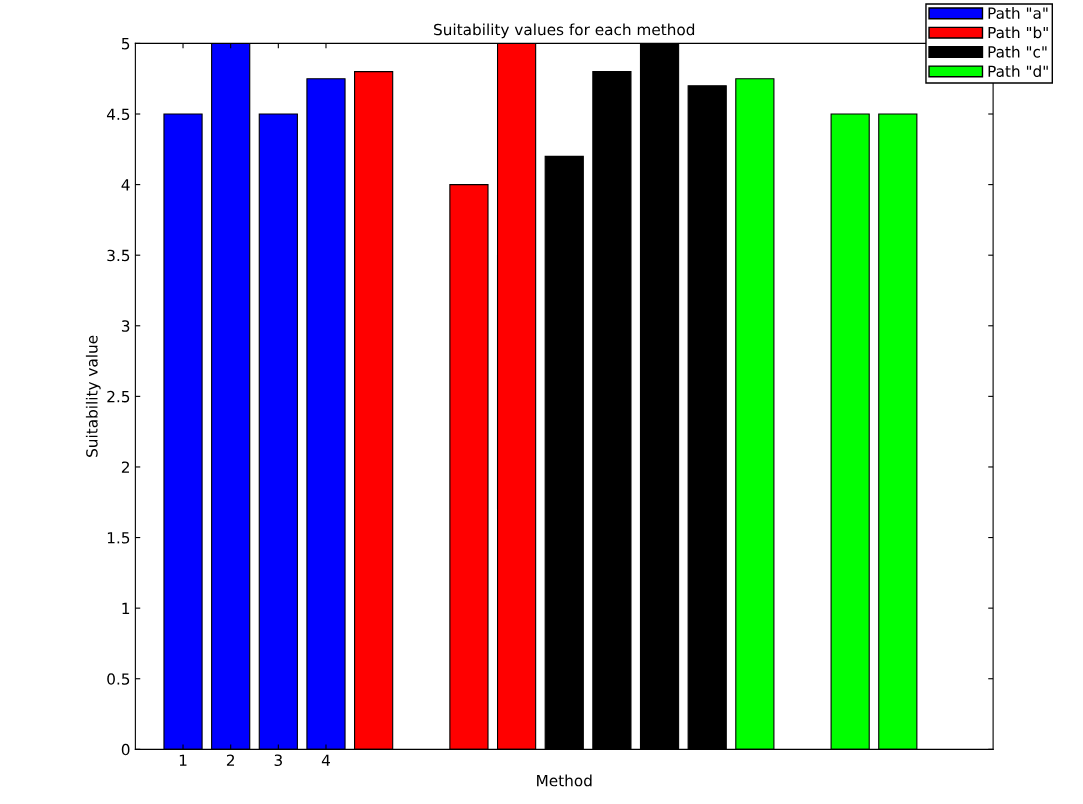 The width and height of the screenshot is (1083, 804). Describe the element at coordinates (93, 396) in the screenshot. I see `y-axis-title: Suitability value` at that location.